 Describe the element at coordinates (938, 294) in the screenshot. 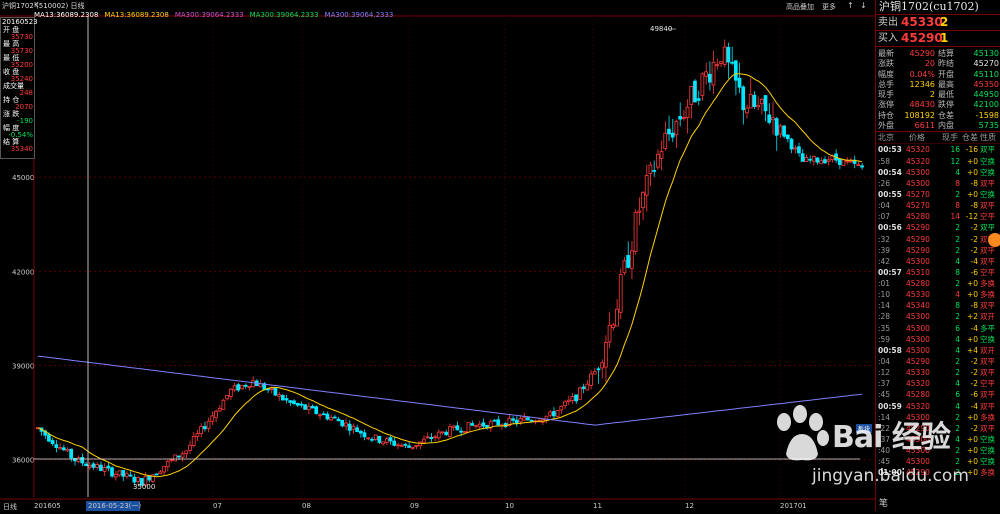

I see `tick-row: :10 45330 4 +0 多换` at that location.